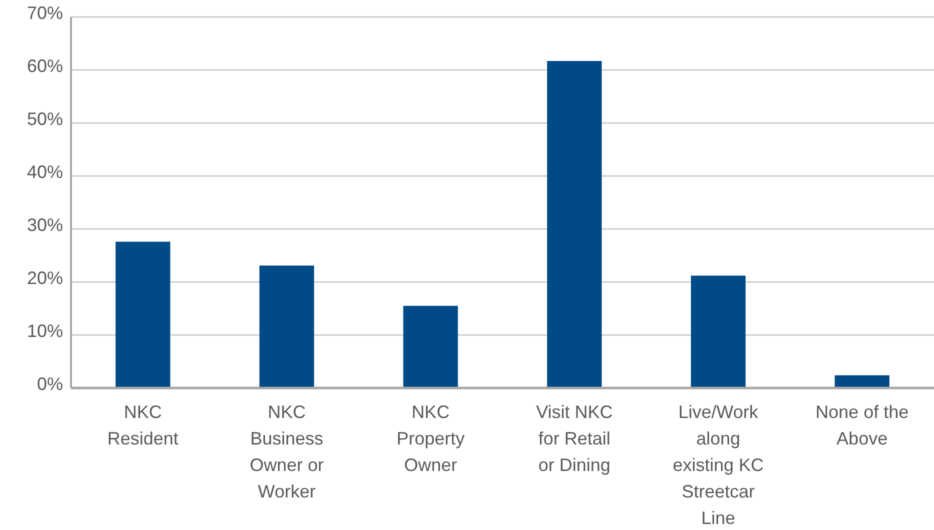  Describe the element at coordinates (44, 278) in the screenshot. I see `y-tick-label: 20%` at that location.